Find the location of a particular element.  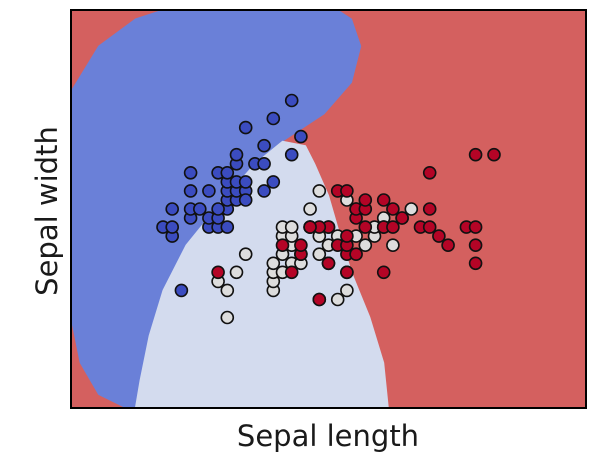

y-axis-label: Sepal width is located at coordinates (47, 211).